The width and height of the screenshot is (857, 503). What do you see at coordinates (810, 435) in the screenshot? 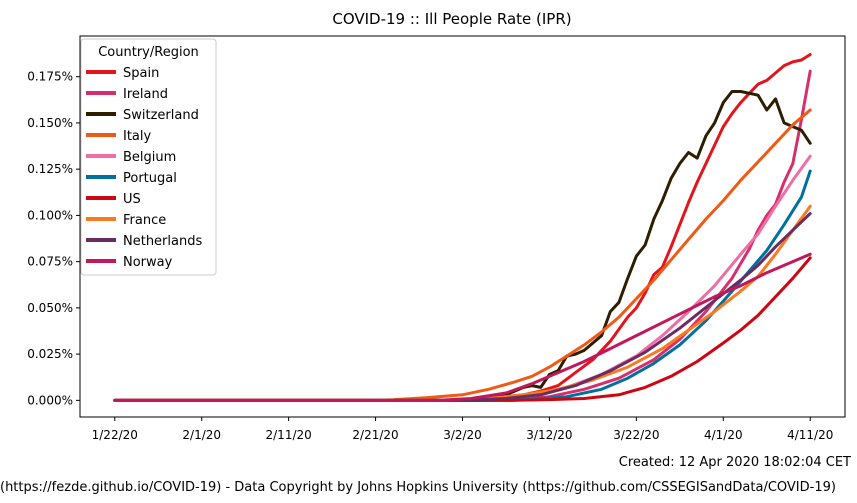
I see `x-tick-label: 4/11/20` at bounding box center [810, 435].